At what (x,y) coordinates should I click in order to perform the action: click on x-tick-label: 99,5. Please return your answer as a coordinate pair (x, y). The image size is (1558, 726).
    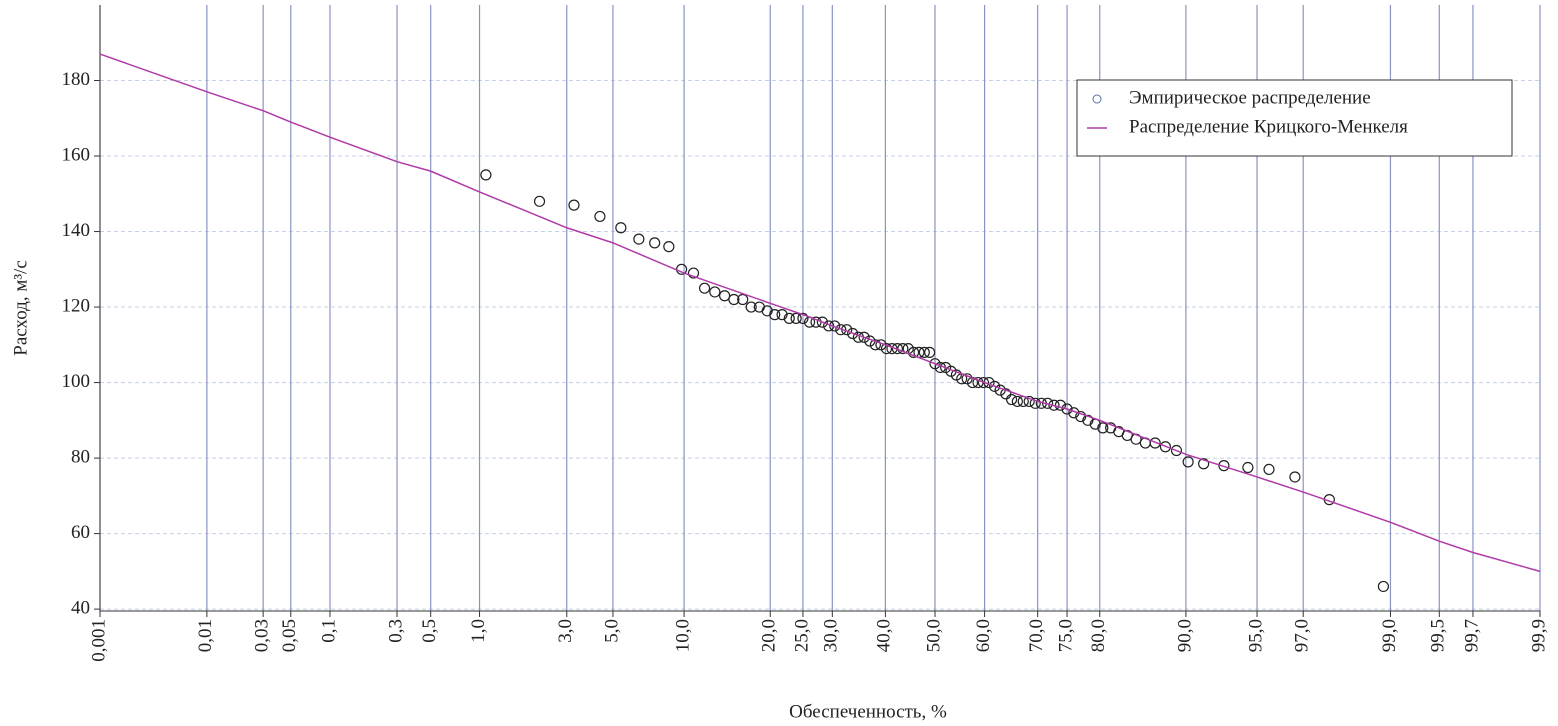
    Looking at the image, I should click on (1438, 635).